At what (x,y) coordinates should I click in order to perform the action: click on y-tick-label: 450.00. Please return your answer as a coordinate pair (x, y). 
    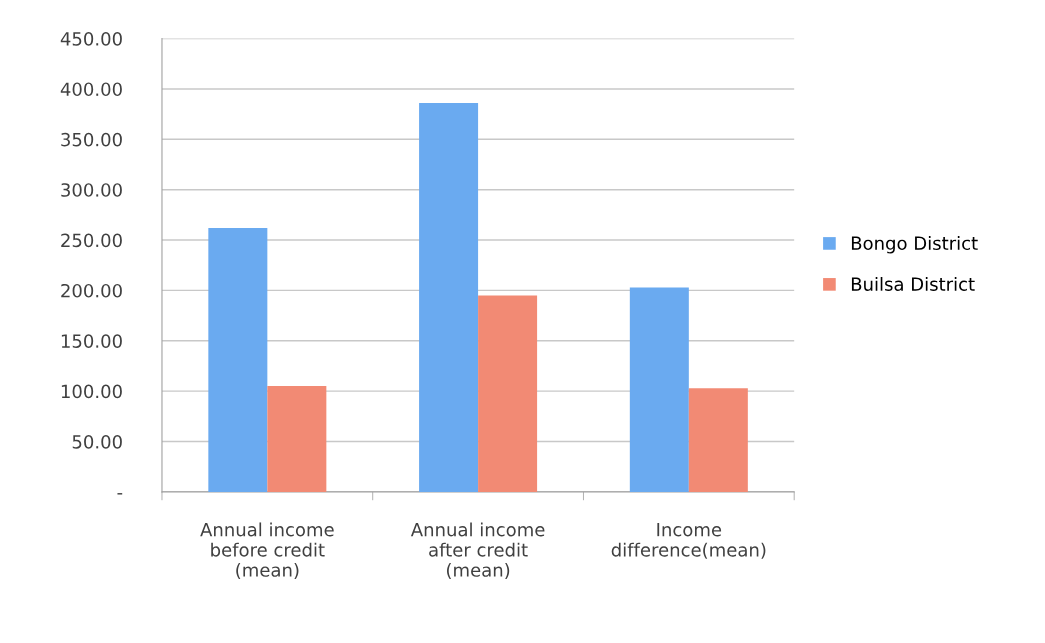
    Looking at the image, I should click on (91, 39).